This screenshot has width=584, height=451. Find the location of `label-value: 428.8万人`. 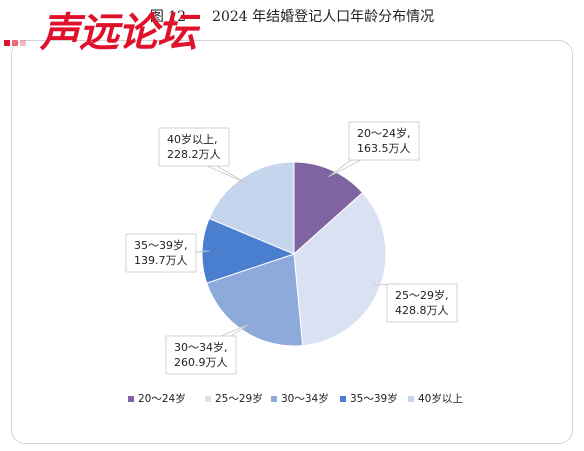

label-value: 428.8万人 is located at coordinates (422, 310).